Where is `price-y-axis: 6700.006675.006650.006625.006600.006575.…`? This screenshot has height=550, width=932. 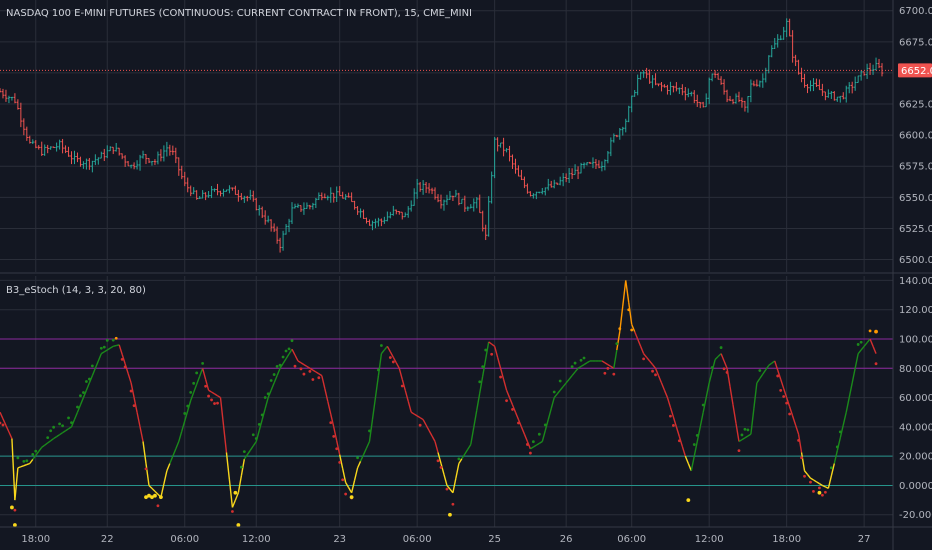
price-y-axis: 6700.006675.006650.006625.006600.006575.… is located at coordinates (915, 136).